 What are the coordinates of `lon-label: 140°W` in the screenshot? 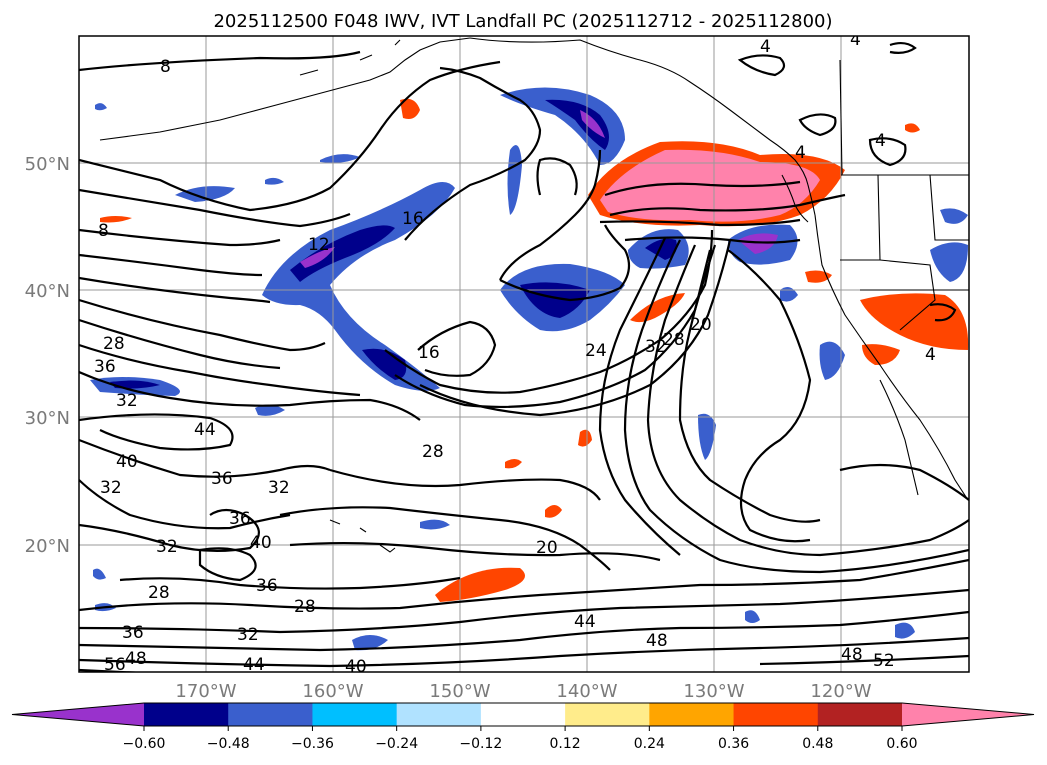 It's located at (586, 691).